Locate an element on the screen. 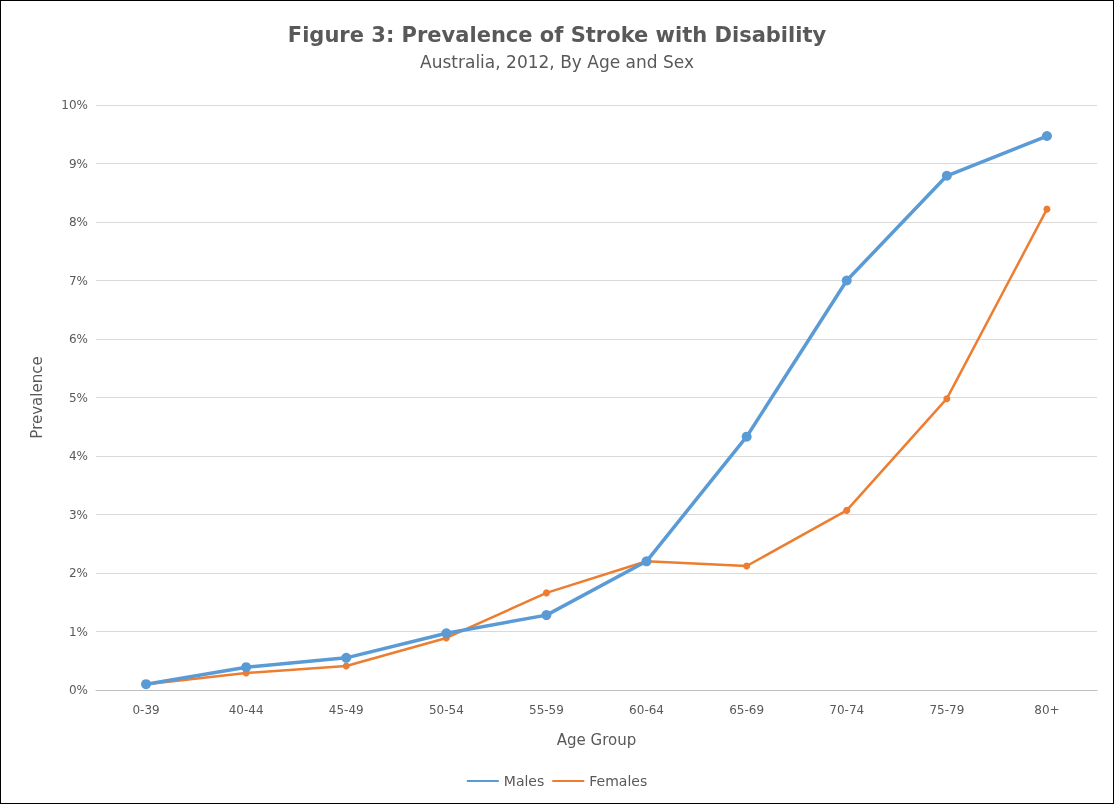 This screenshot has width=1114, height=804. x-tick-label: 40-44 is located at coordinates (246, 710).